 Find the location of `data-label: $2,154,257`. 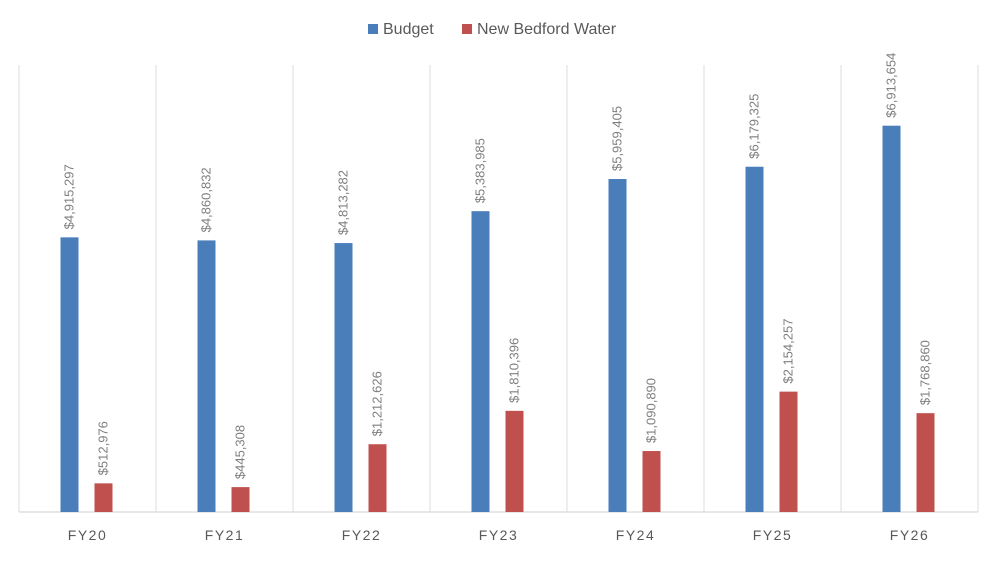

data-label: $2,154,257 is located at coordinates (788, 351).